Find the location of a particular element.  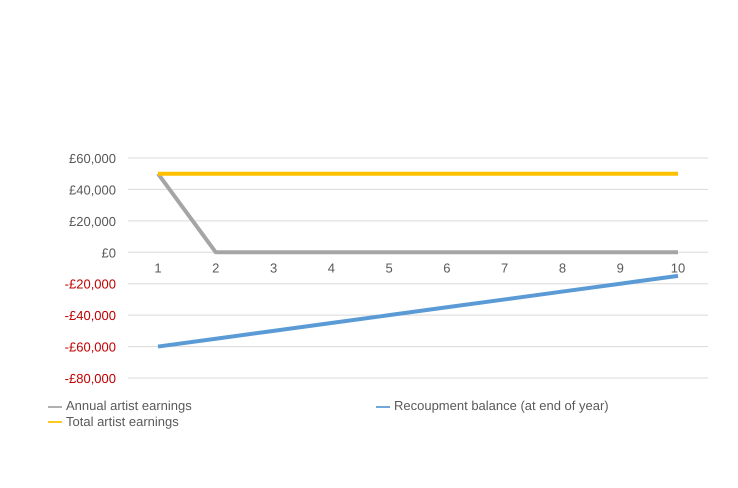

y-tick-label: £40,000 is located at coordinates (92, 190).